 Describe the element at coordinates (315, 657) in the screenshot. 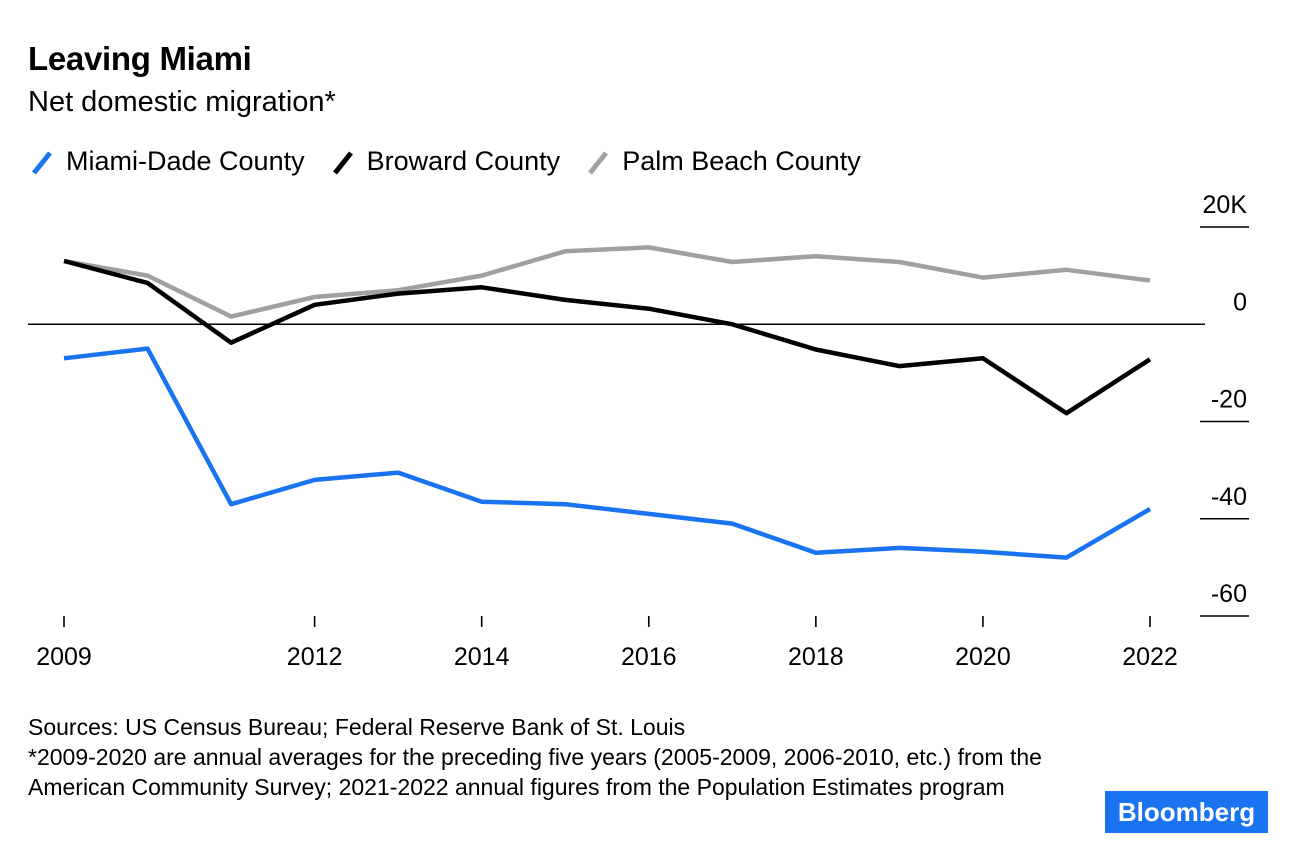

I see `x-tick-label-1: 2012` at that location.